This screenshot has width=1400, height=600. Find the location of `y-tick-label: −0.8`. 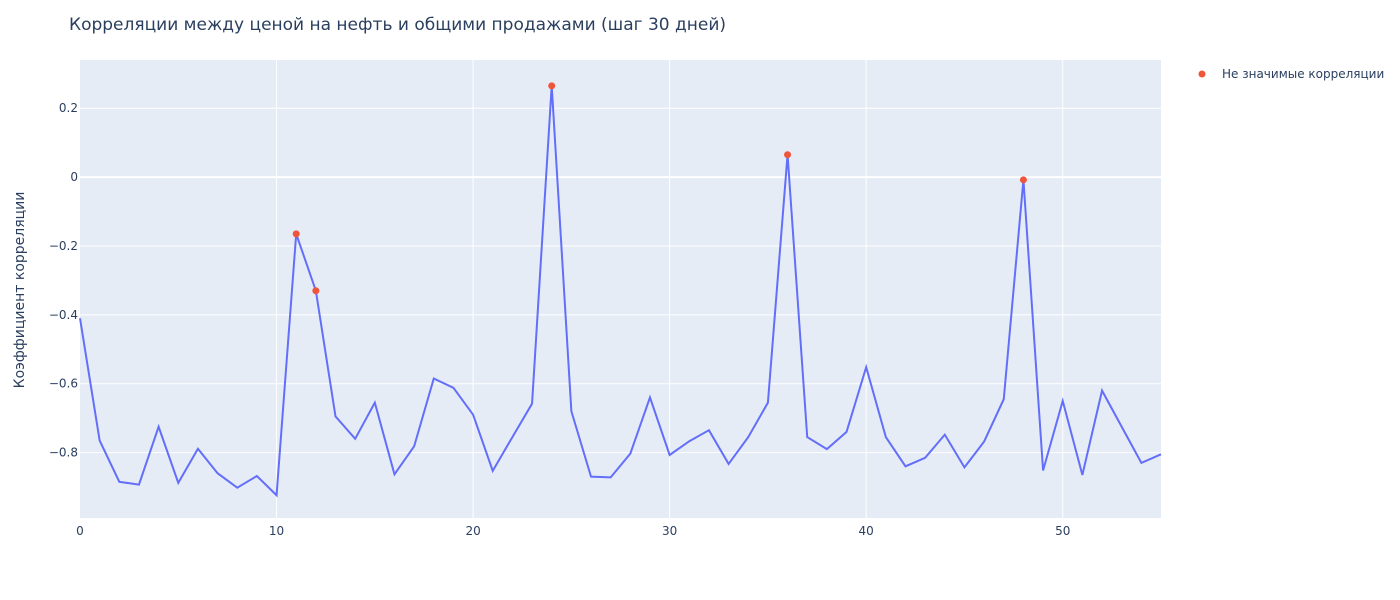

y-tick-label: −0.8 is located at coordinates (63, 453).